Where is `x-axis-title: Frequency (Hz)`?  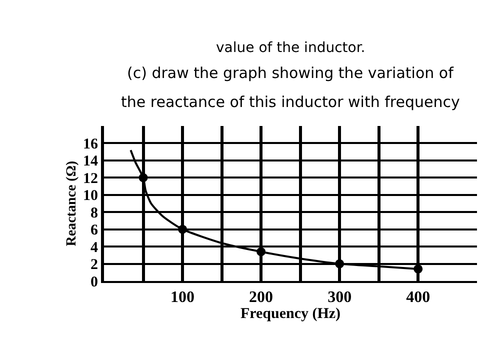 x-axis-title: Frequency (Hz) is located at coordinates (290, 314).